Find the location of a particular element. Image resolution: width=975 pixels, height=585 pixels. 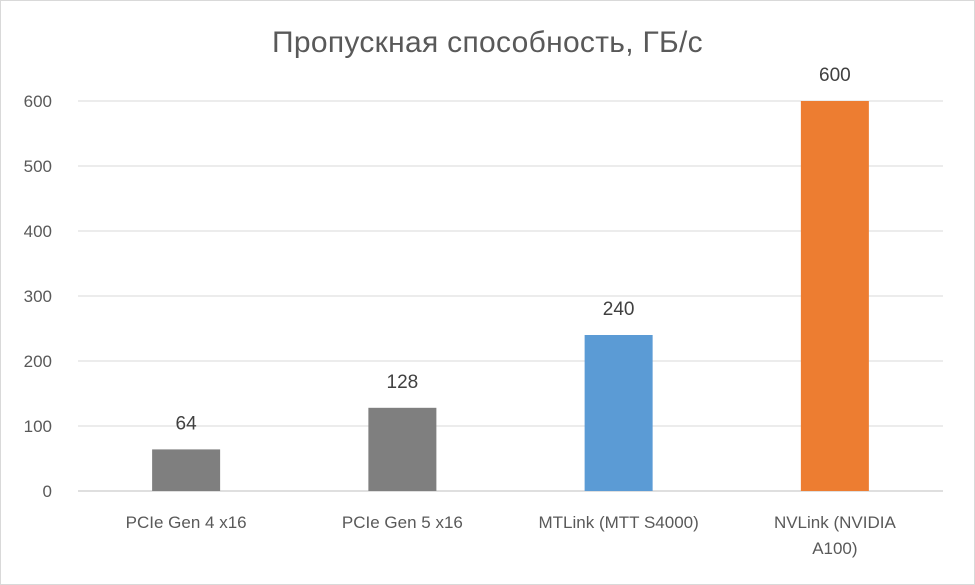

y-tick-label: 300 is located at coordinates (38, 296).